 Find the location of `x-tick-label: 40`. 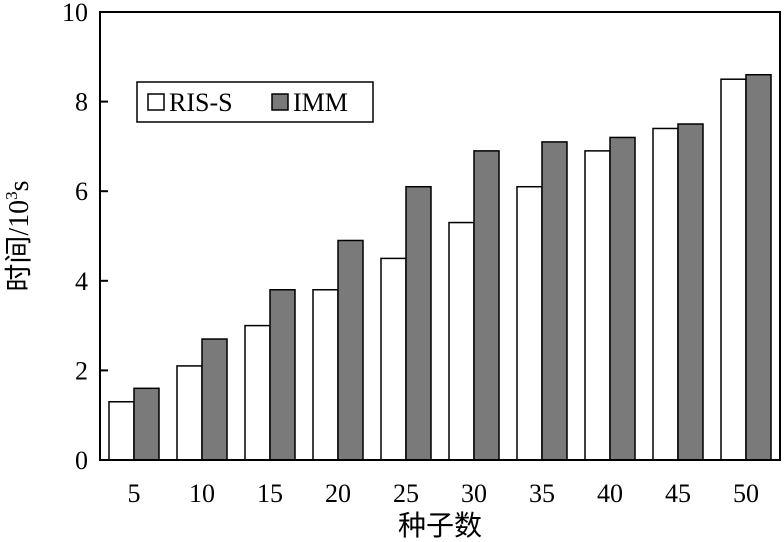

x-tick-label: 40 is located at coordinates (610, 493).